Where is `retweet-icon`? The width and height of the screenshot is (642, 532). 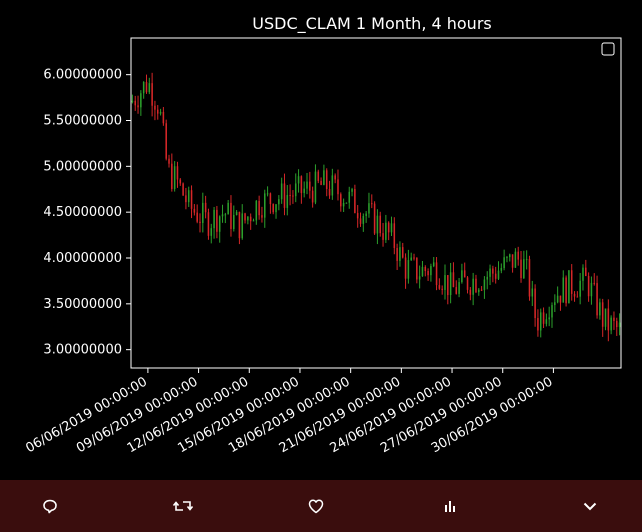
retweet-icon is located at coordinates (183, 506).